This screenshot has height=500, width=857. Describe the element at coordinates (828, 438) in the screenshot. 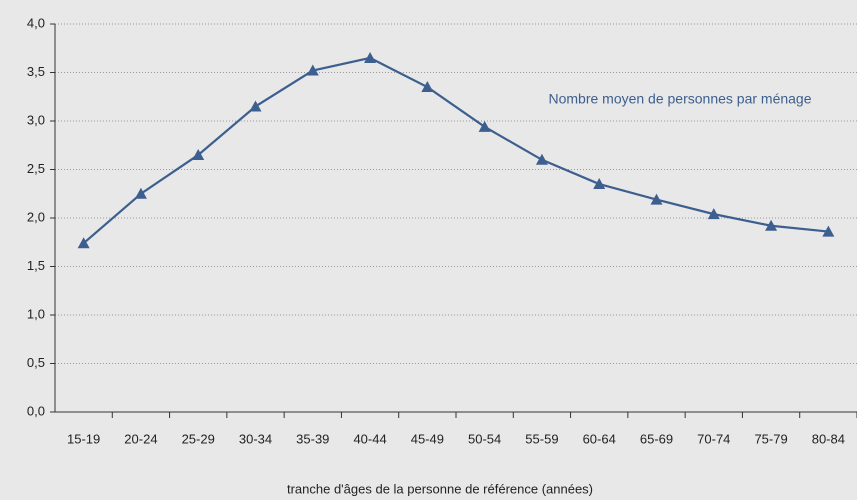

I see `x-tick-label: 80-84` at that location.